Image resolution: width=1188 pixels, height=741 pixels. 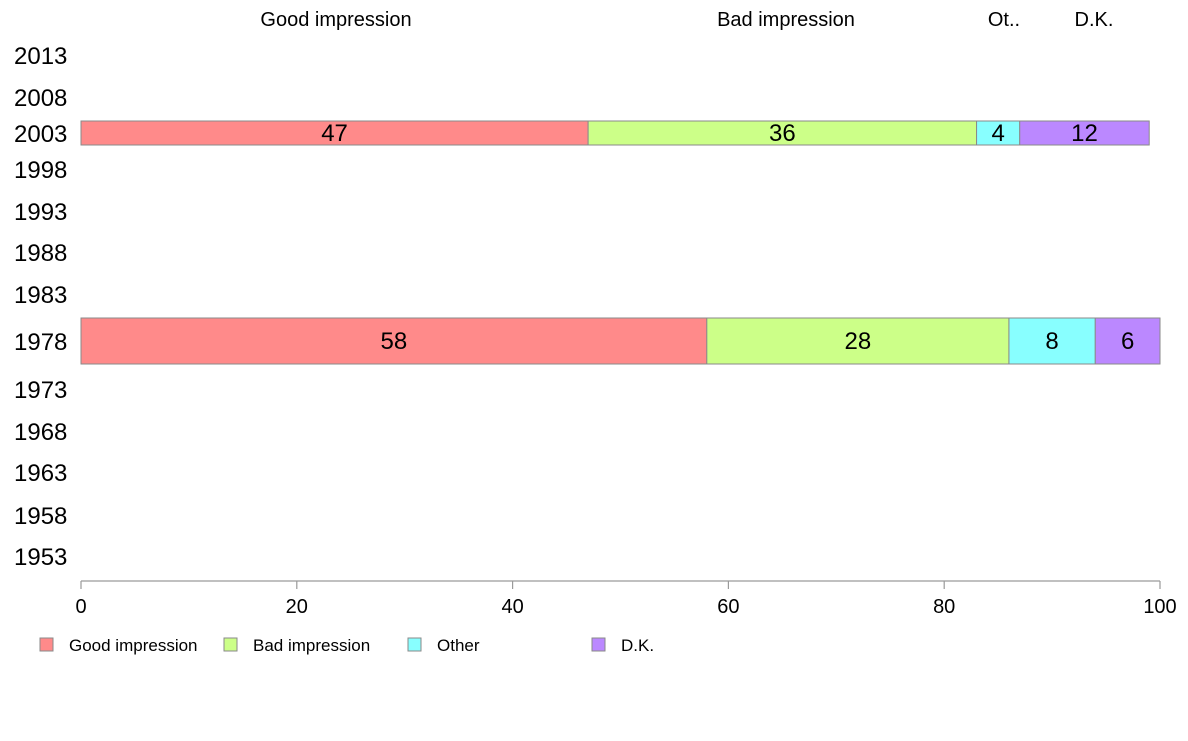 I want to click on bar-value-label: 36, so click(x=782, y=133).